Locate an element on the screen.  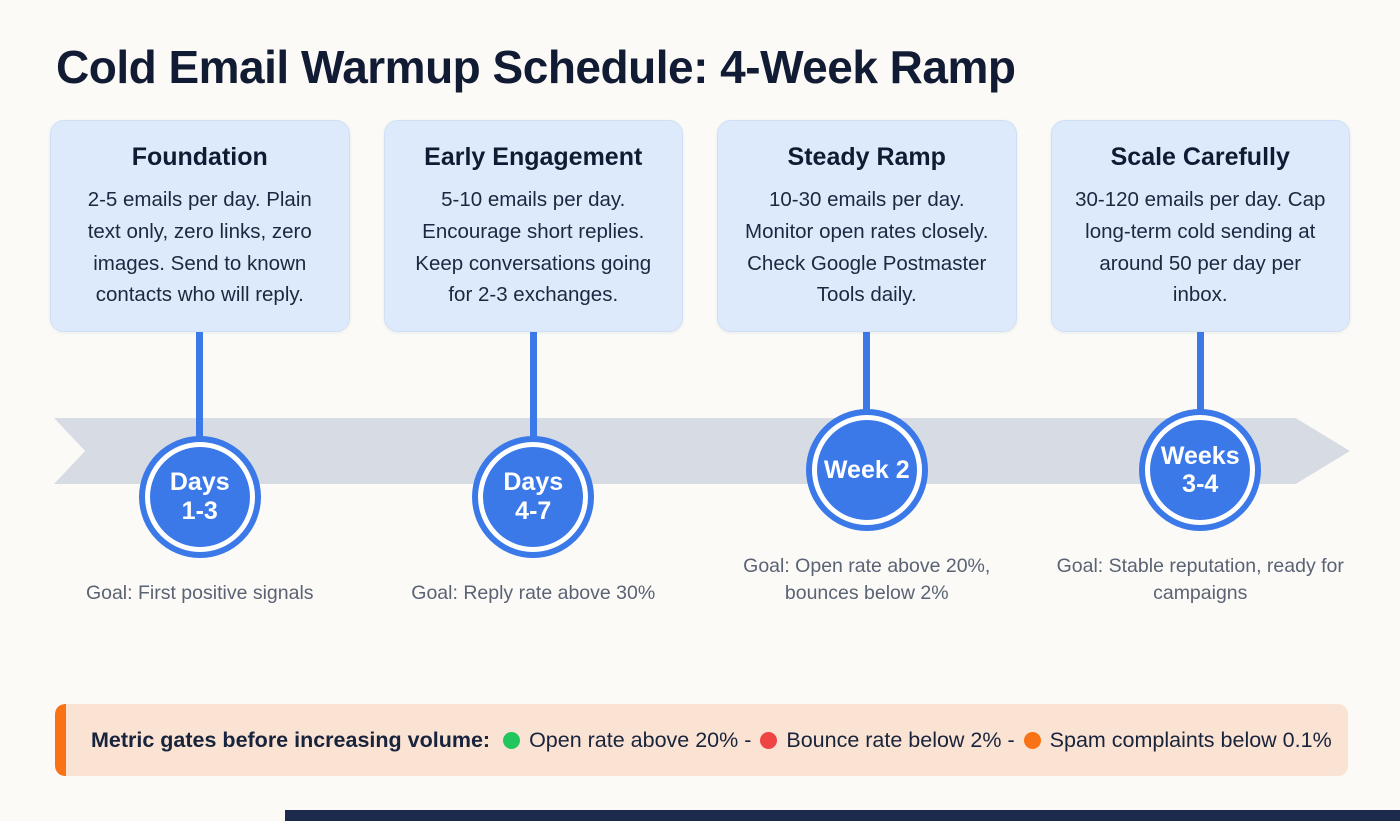
page-title: Cold Email Warmup Schedule: 4-Week Ramp is located at coordinates (536, 67).